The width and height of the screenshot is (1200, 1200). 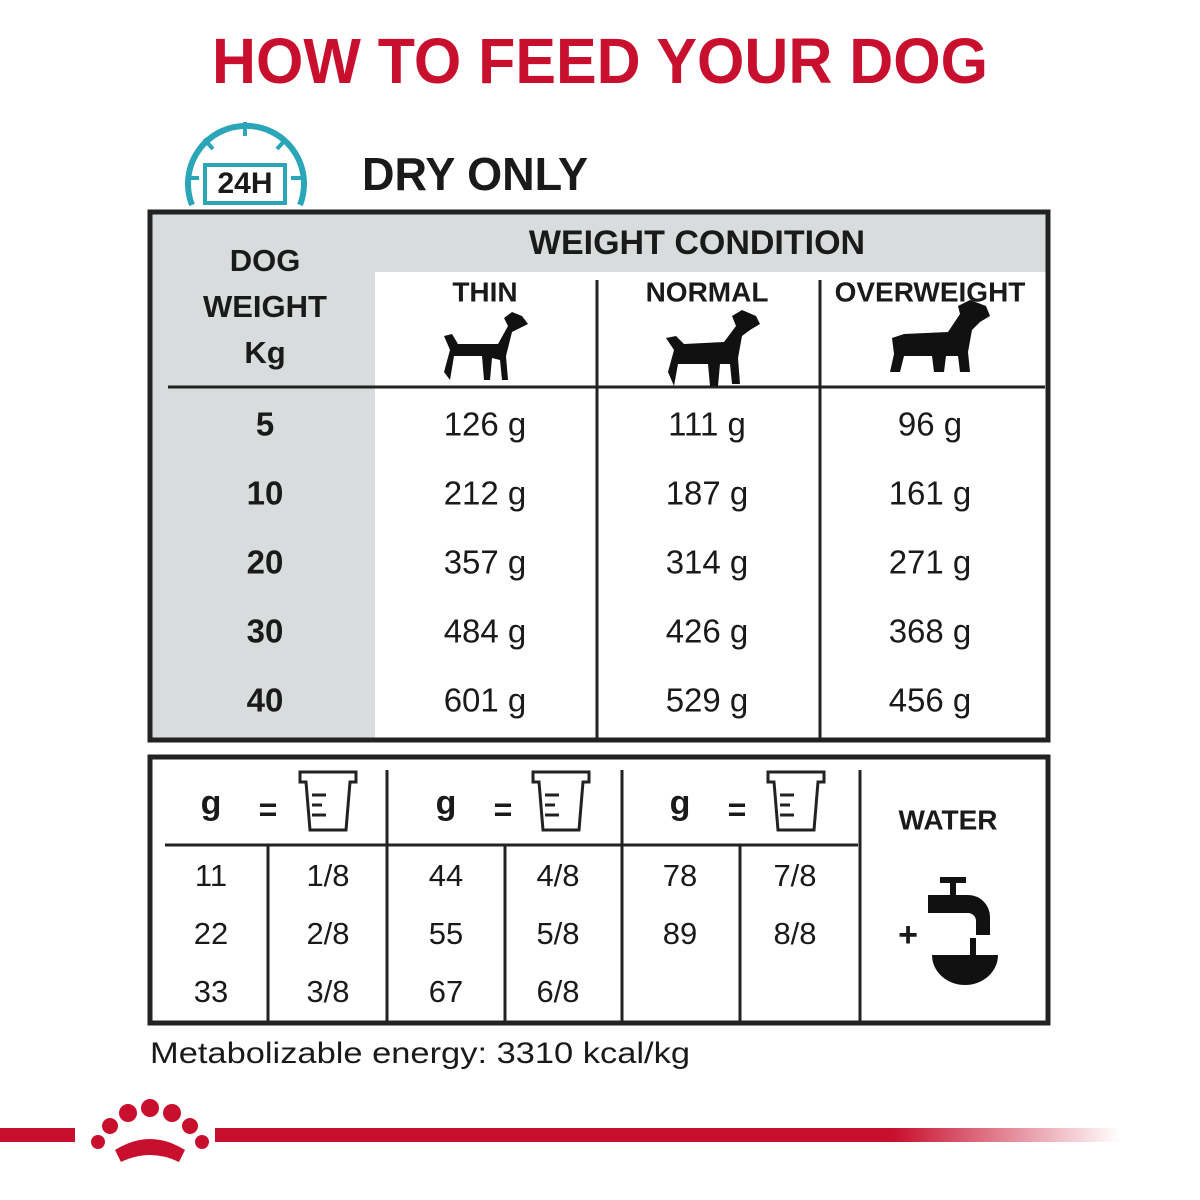 I want to click on grams: 89, so click(x=680, y=933).